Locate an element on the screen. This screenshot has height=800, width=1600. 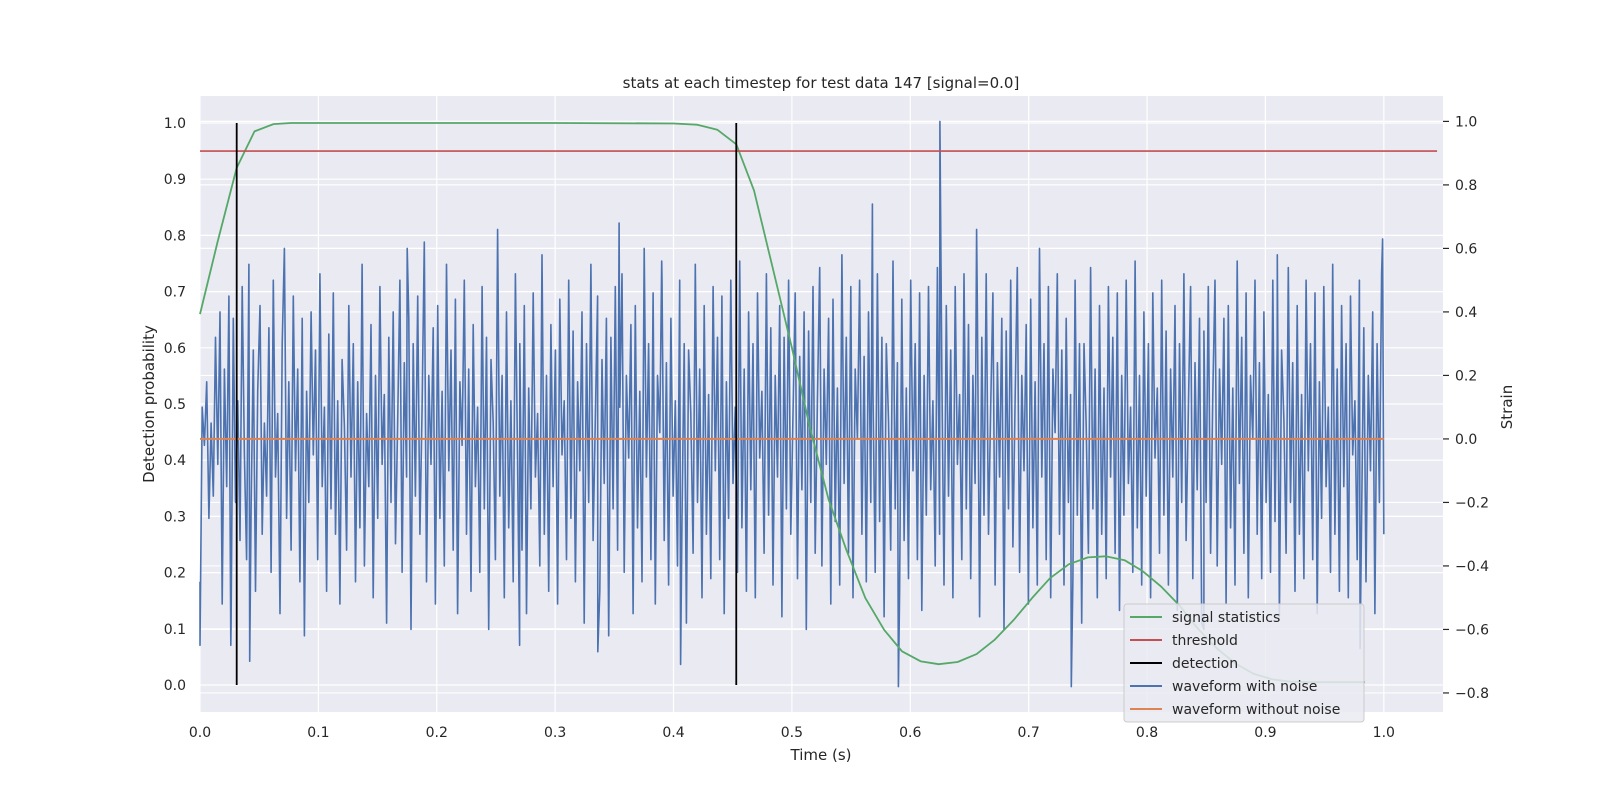
right-y-tick-label-3: −0.2 is located at coordinates (1472, 503).